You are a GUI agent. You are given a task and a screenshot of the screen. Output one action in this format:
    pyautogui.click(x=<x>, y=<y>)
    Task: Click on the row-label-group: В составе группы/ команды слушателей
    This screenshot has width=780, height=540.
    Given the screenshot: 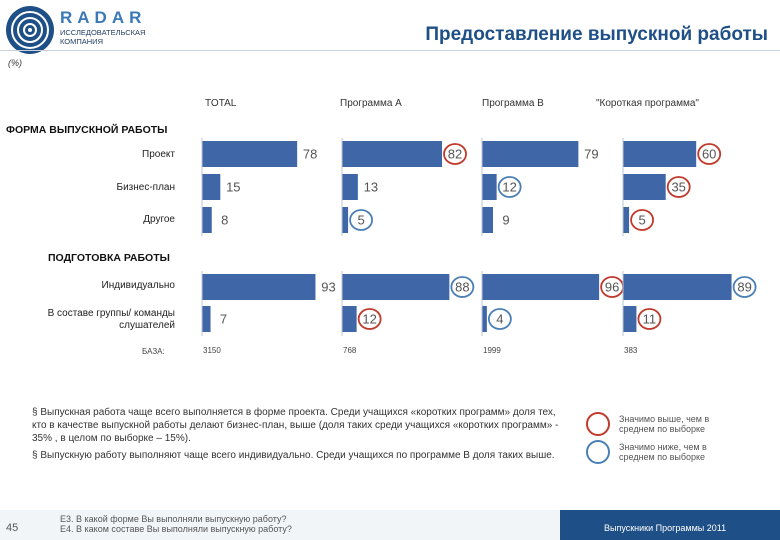 What is the action you would take?
    pyautogui.click(x=111, y=319)
    